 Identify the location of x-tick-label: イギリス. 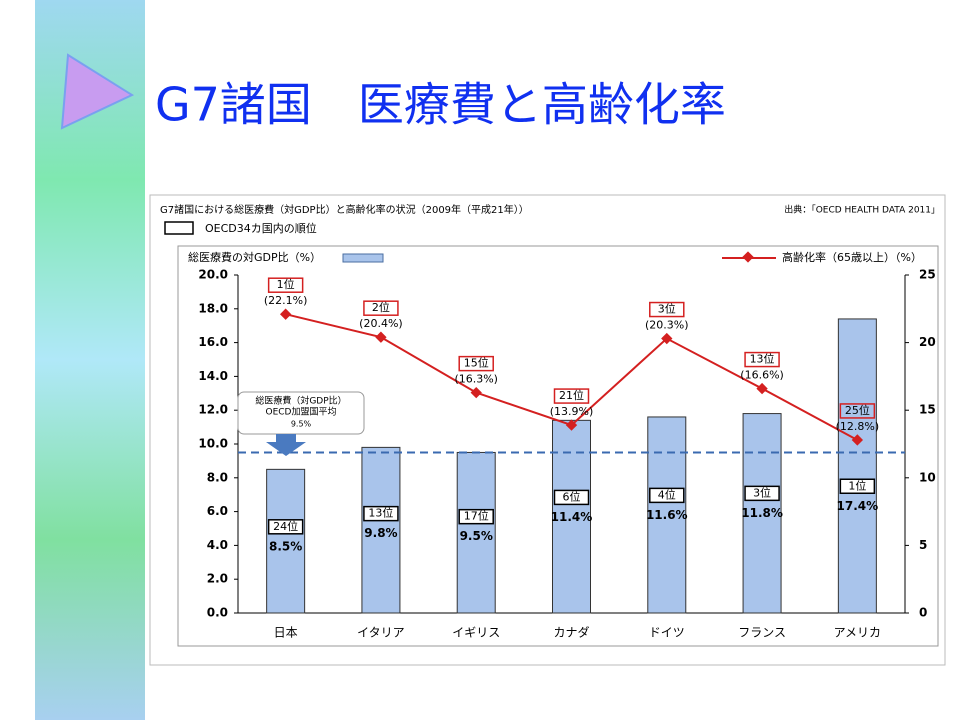
(476, 633).